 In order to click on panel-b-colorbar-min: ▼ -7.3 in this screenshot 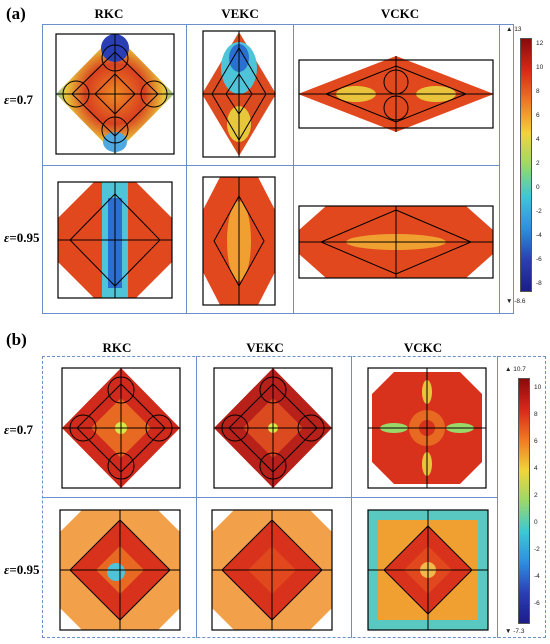, I will do `click(515, 631)`.